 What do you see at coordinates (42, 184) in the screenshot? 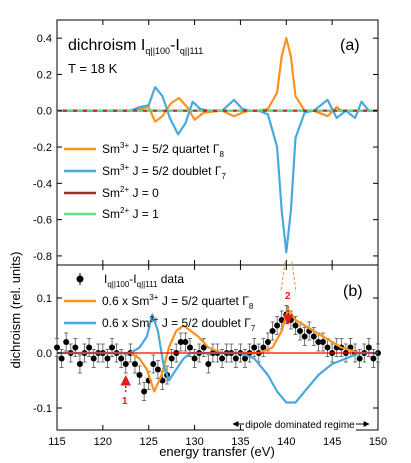
I see `y-tick-label-a-4: -0.4` at bounding box center [42, 184].